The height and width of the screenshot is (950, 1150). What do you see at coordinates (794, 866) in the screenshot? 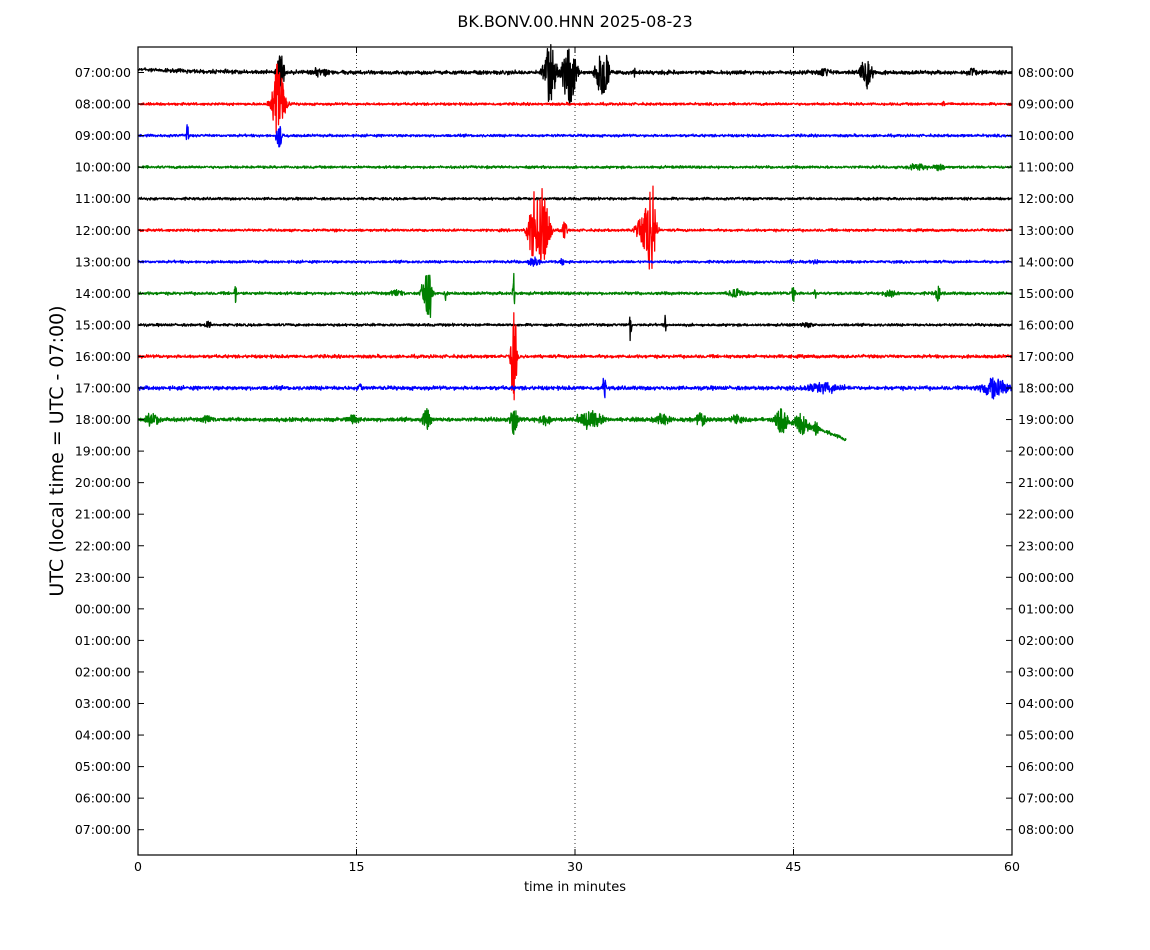
I see `x-tick-label: 45` at bounding box center [794, 866].